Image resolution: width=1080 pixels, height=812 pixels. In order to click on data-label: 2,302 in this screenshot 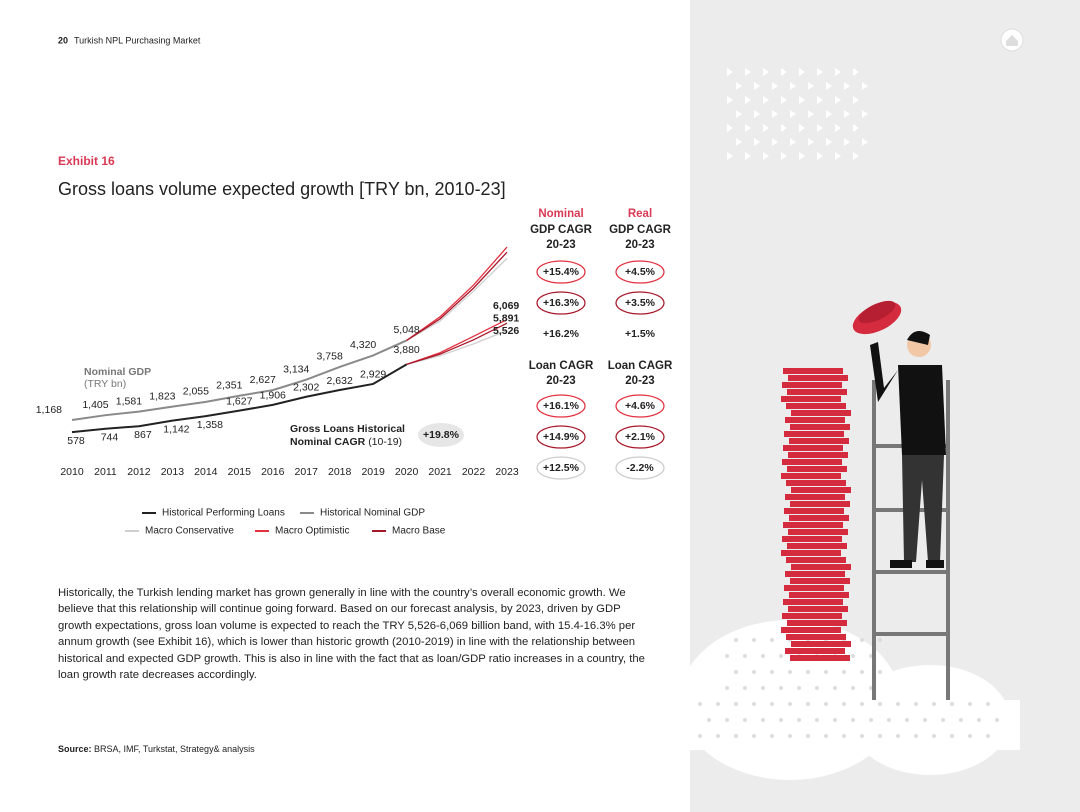, I will do `click(306, 388)`.